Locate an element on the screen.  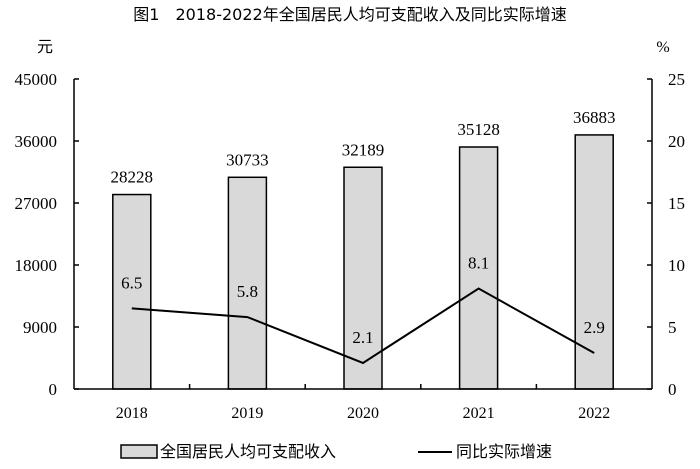
line-label-2020: 2.1 is located at coordinates (362, 337).